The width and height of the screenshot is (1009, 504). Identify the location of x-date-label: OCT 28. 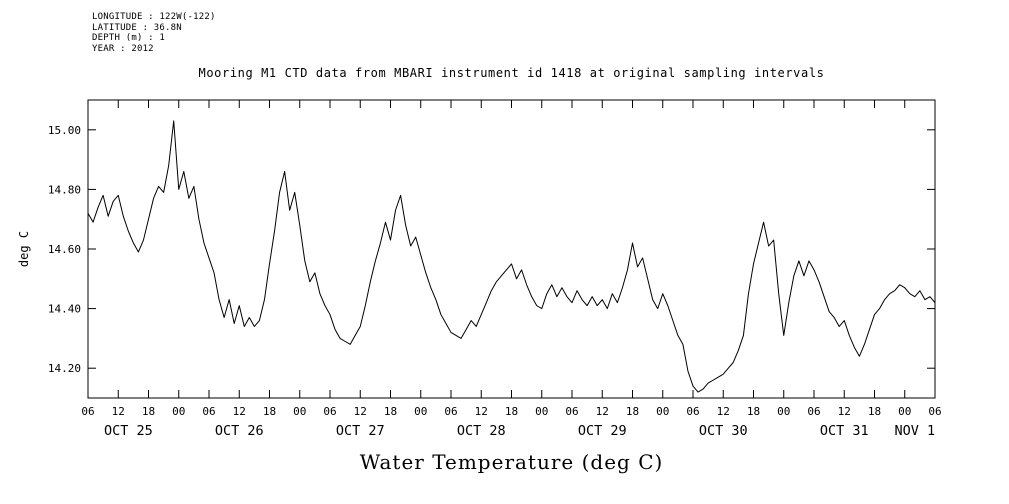
(481, 431).